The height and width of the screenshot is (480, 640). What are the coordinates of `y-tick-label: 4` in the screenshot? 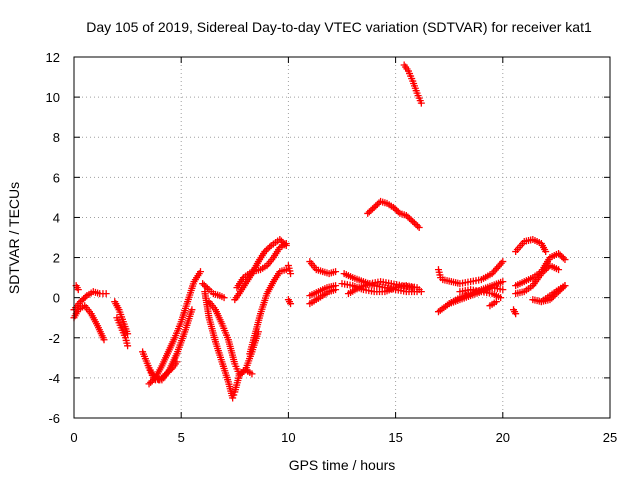 It's located at (56, 217).